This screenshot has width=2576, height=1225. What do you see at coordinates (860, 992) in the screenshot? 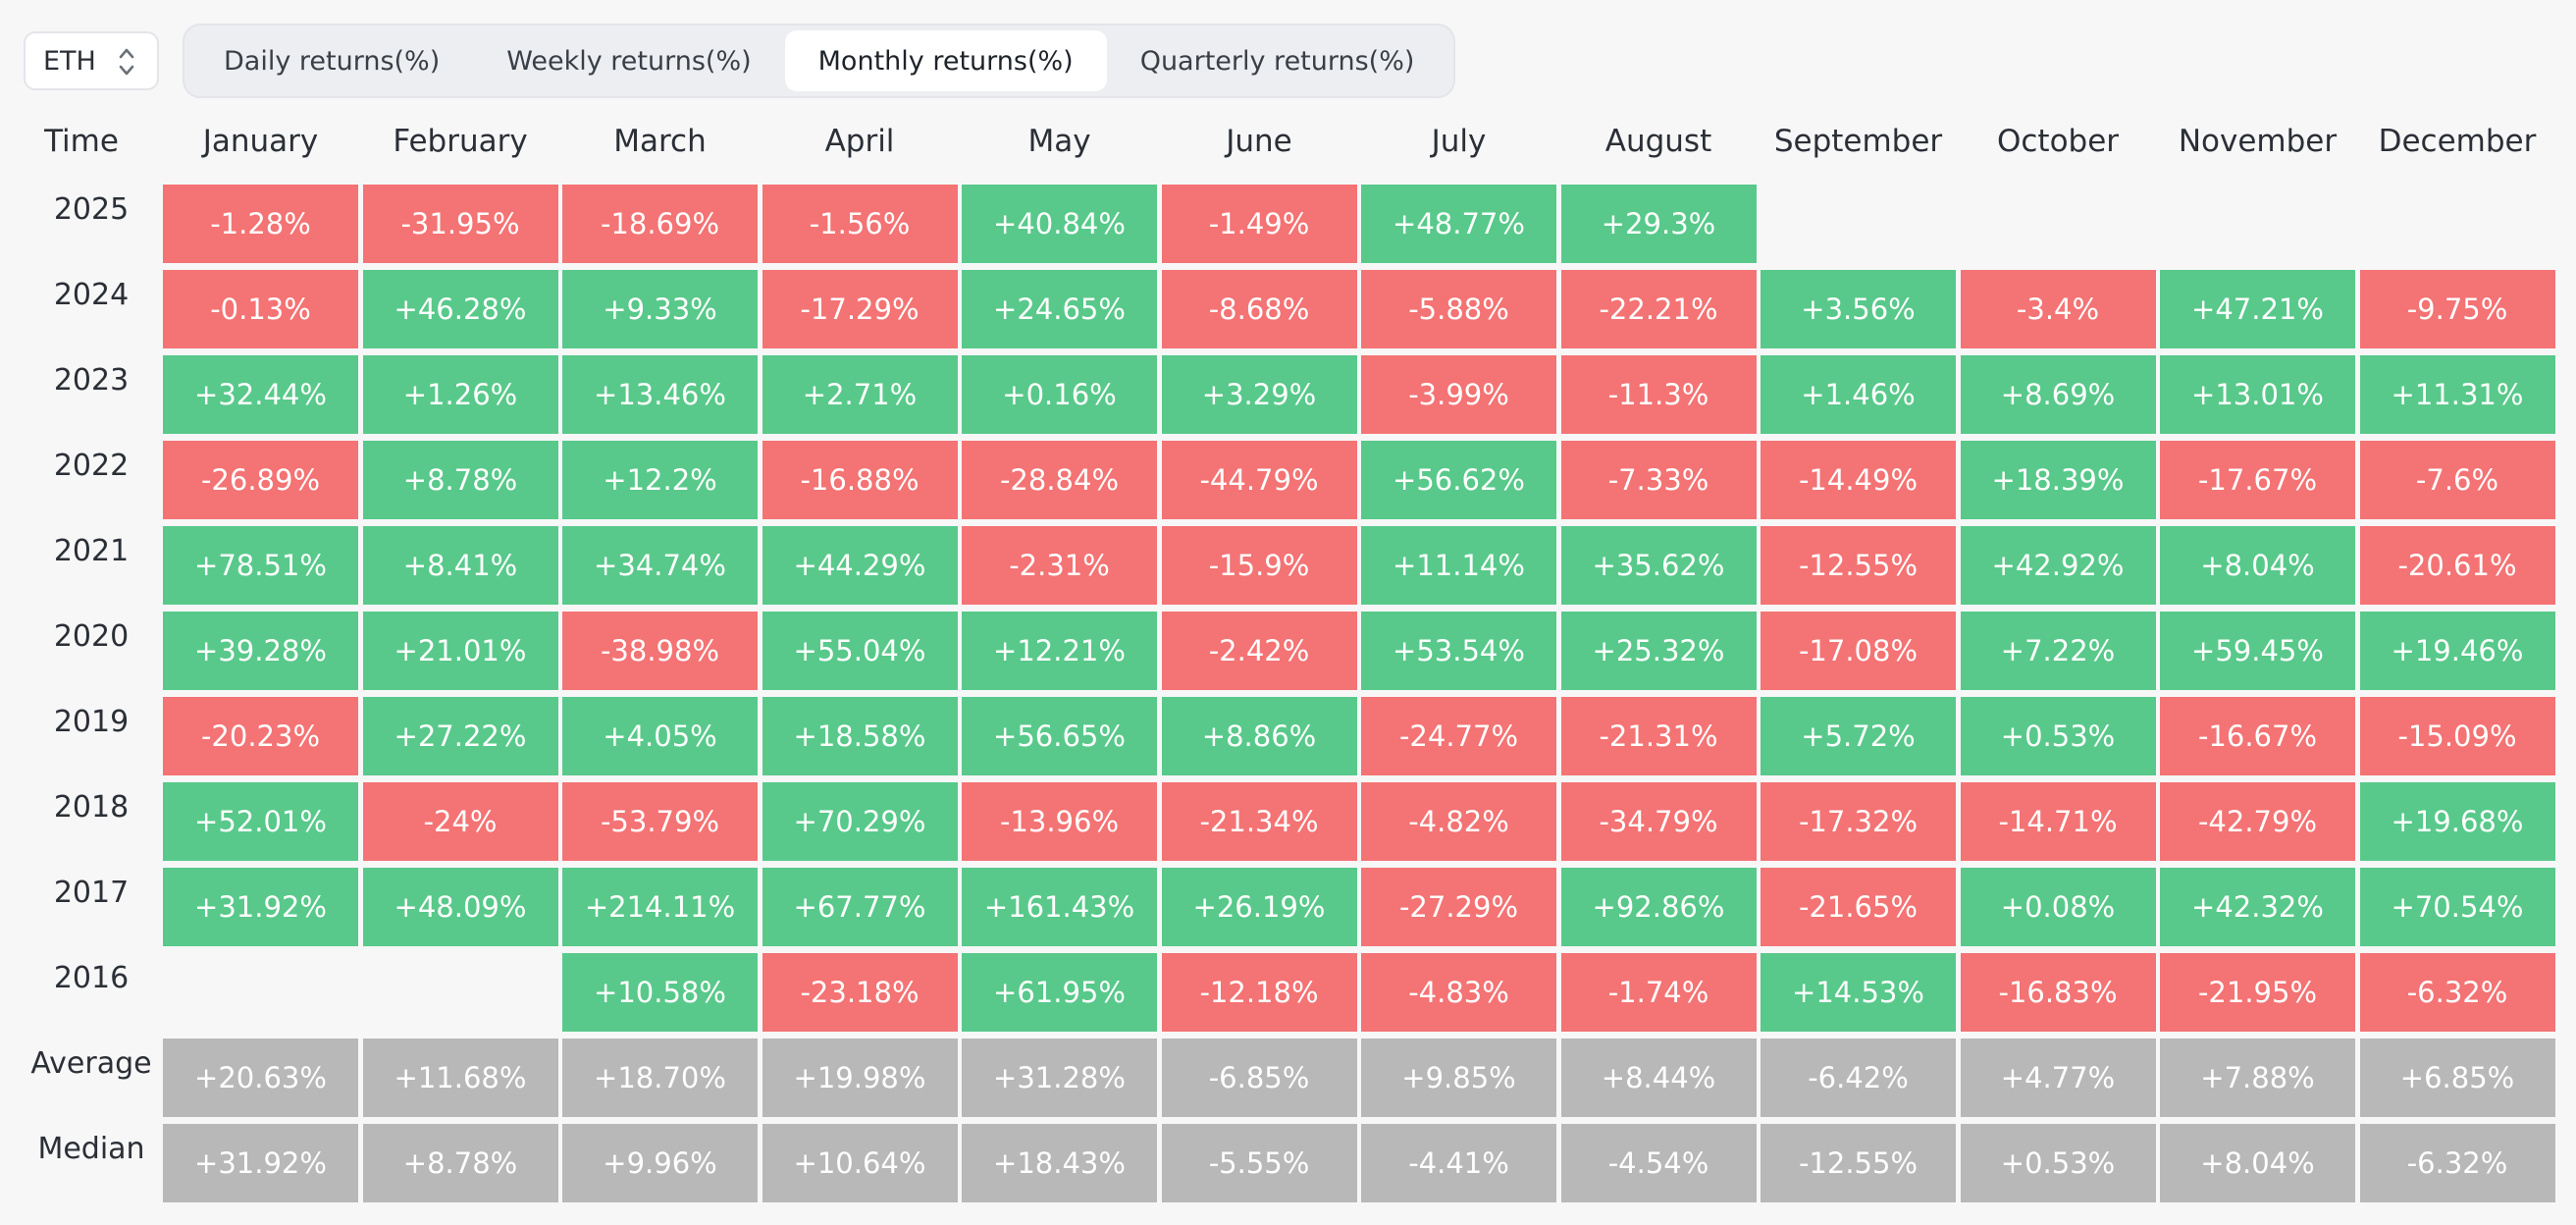
I see `return-cell: -23.18%` at bounding box center [860, 992].